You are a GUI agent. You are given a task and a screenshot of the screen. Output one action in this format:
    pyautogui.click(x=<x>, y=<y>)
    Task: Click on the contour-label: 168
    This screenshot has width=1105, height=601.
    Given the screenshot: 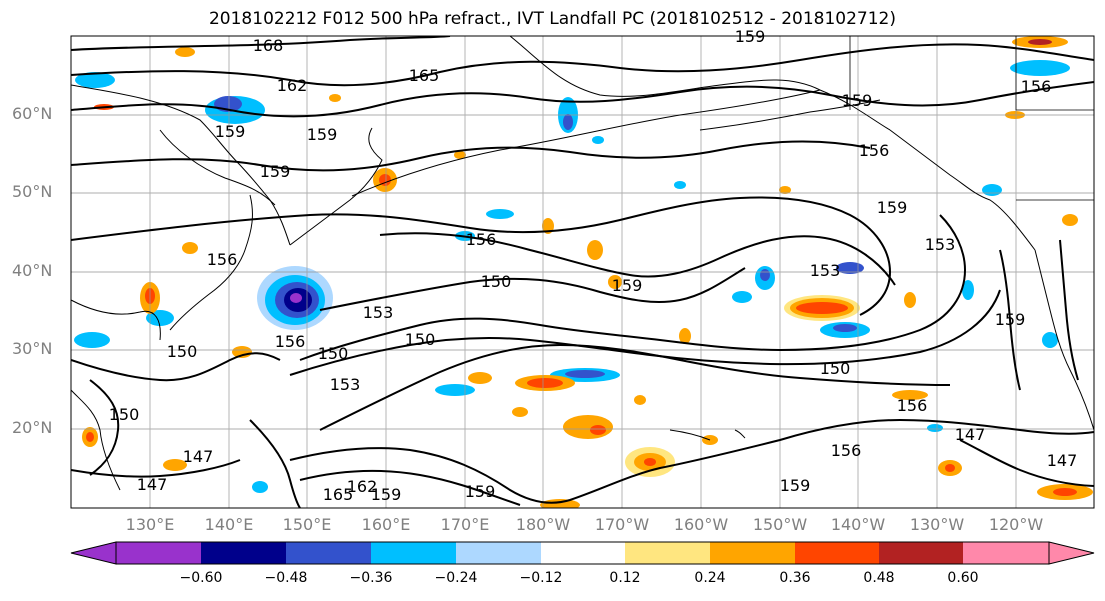 What is the action you would take?
    pyautogui.click(x=268, y=45)
    